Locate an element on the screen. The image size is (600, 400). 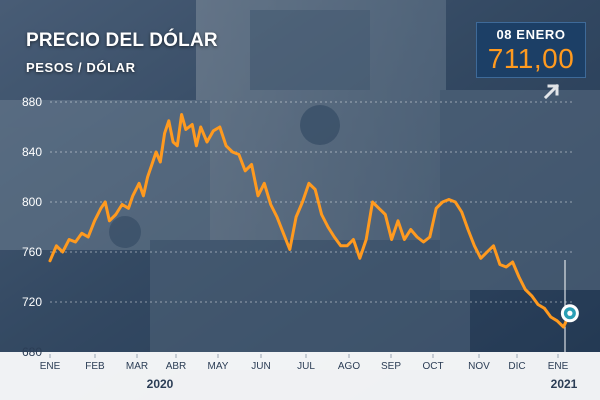
y-tick-label: 680 is located at coordinates (32, 352).